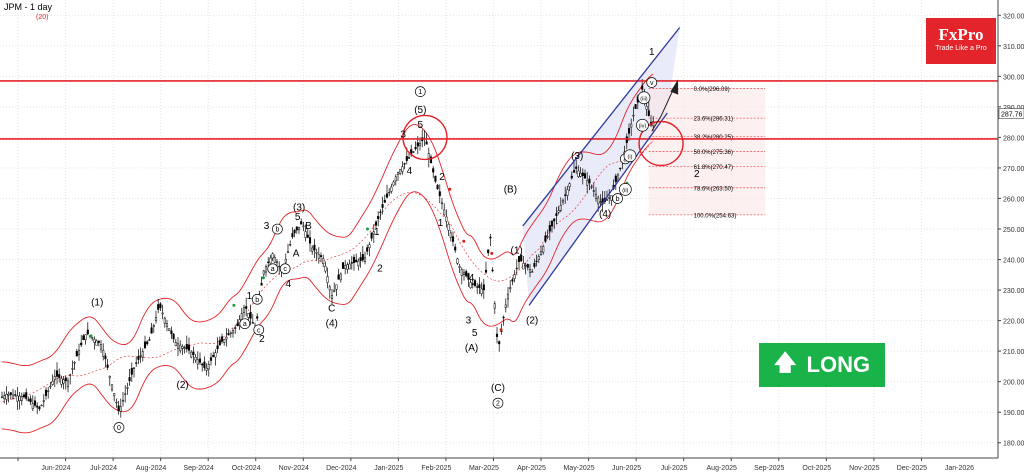 This screenshot has width=1024, height=474. I want to click on fib-label: 0.0%(296.09), so click(712, 90).